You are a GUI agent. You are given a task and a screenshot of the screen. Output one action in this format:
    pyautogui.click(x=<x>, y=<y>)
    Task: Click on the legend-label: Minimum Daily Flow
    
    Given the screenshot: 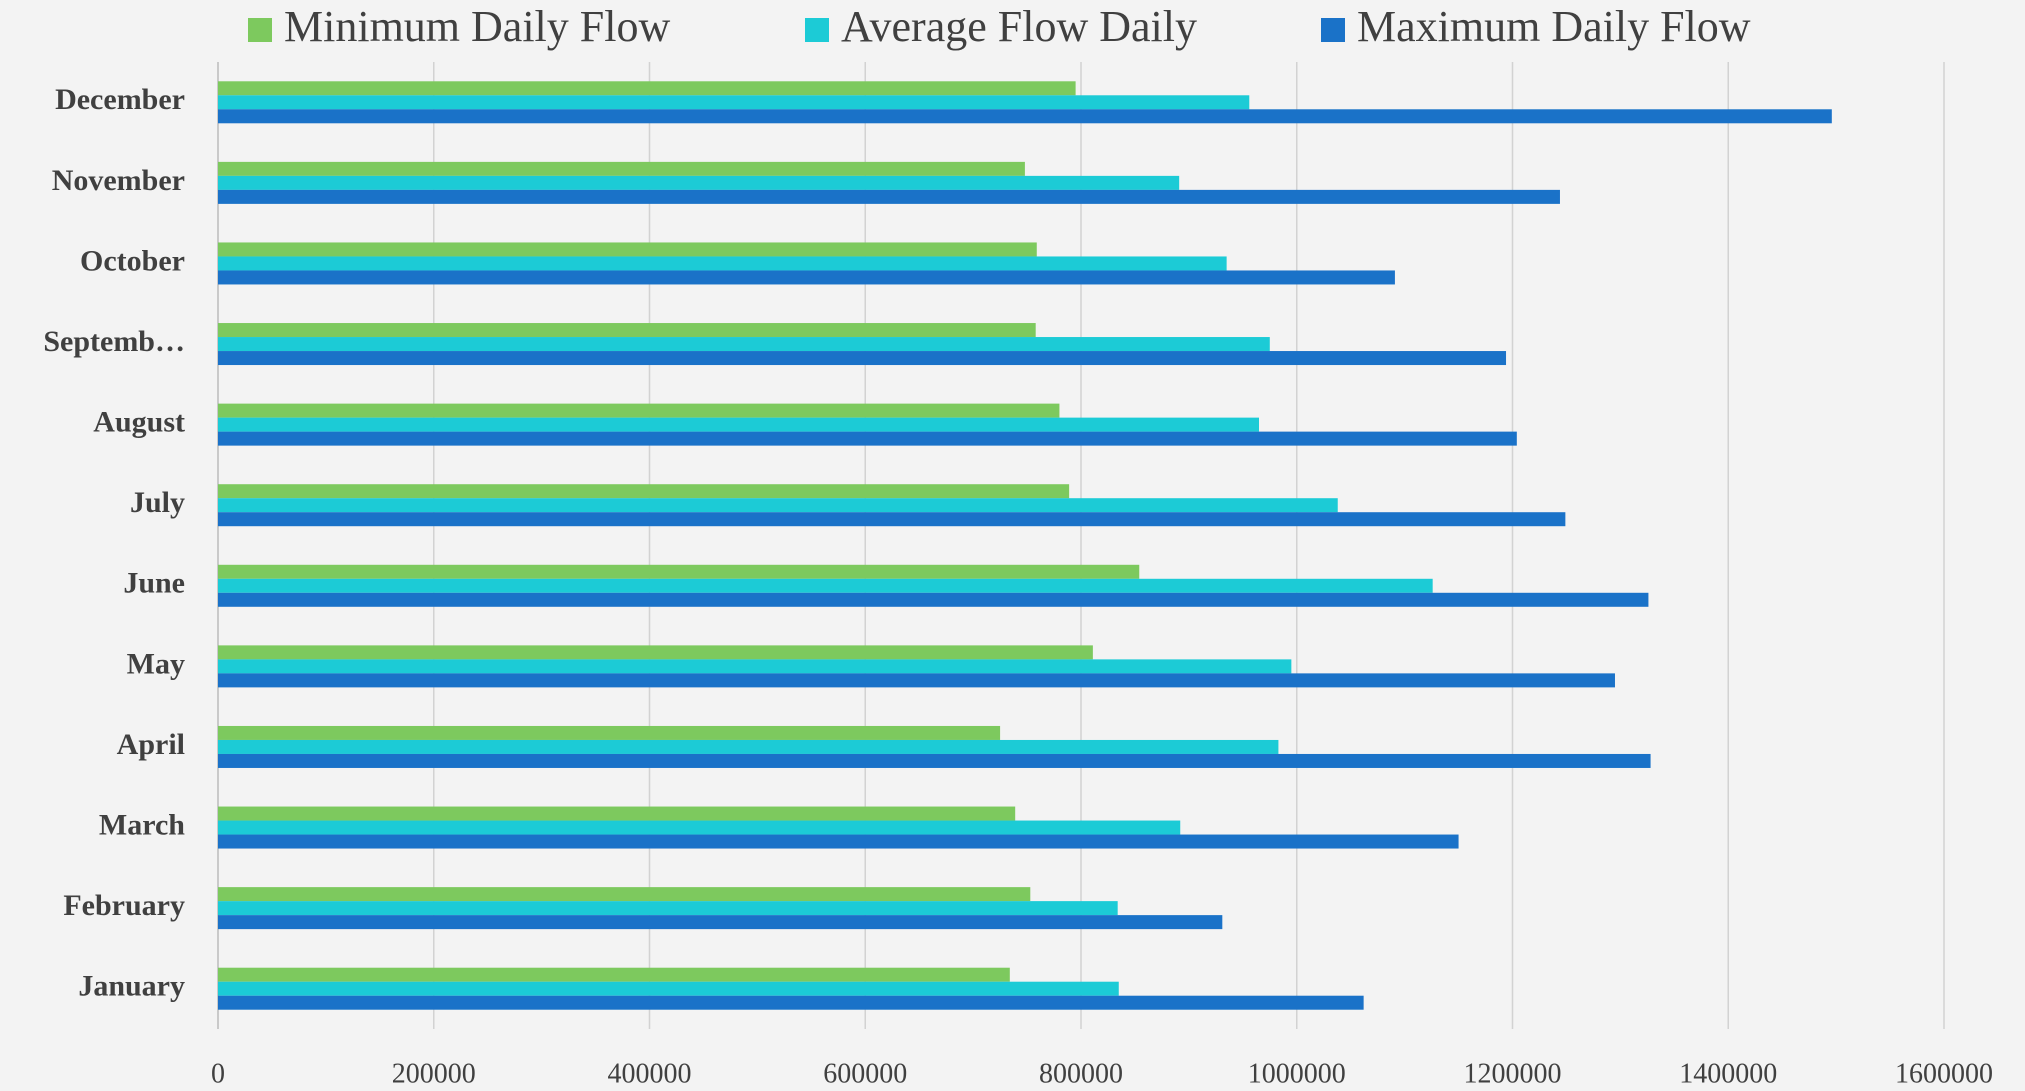 What is the action you would take?
    pyautogui.click(x=477, y=26)
    